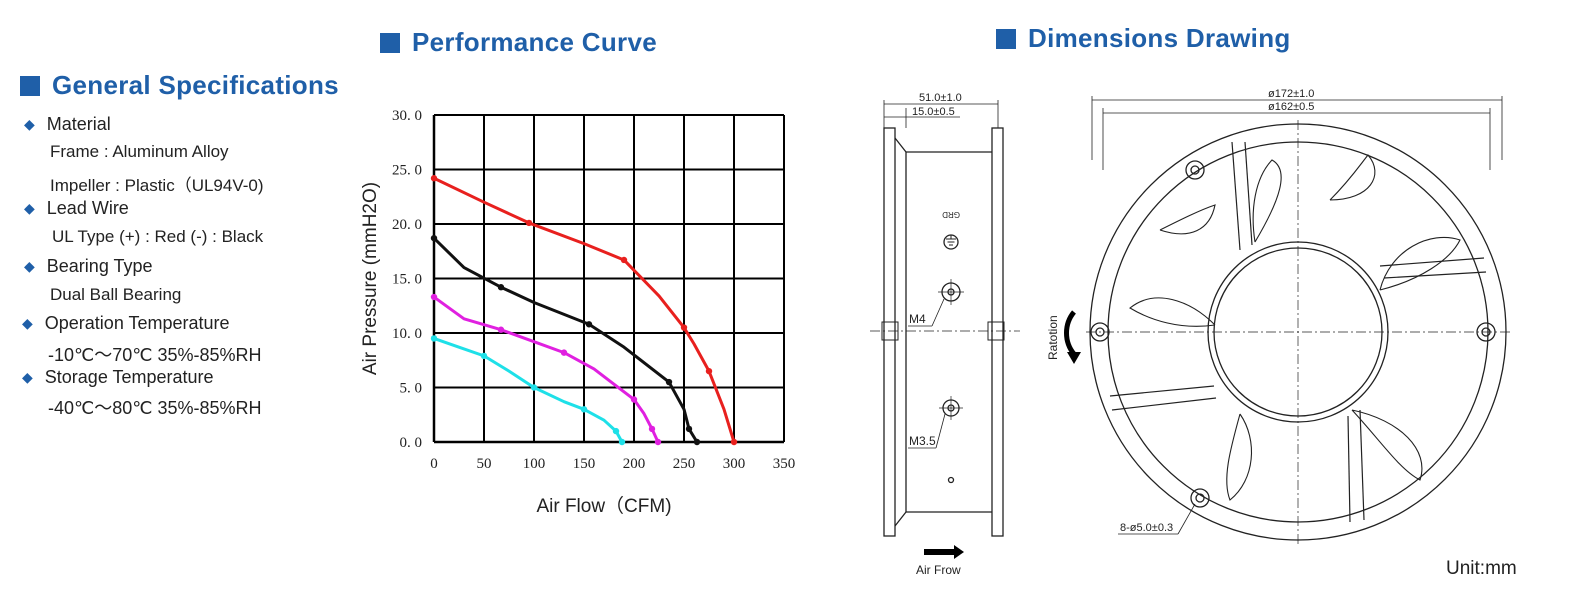  What do you see at coordinates (407, 334) in the screenshot?
I see `y-tick-label: 10. 0` at bounding box center [407, 334].